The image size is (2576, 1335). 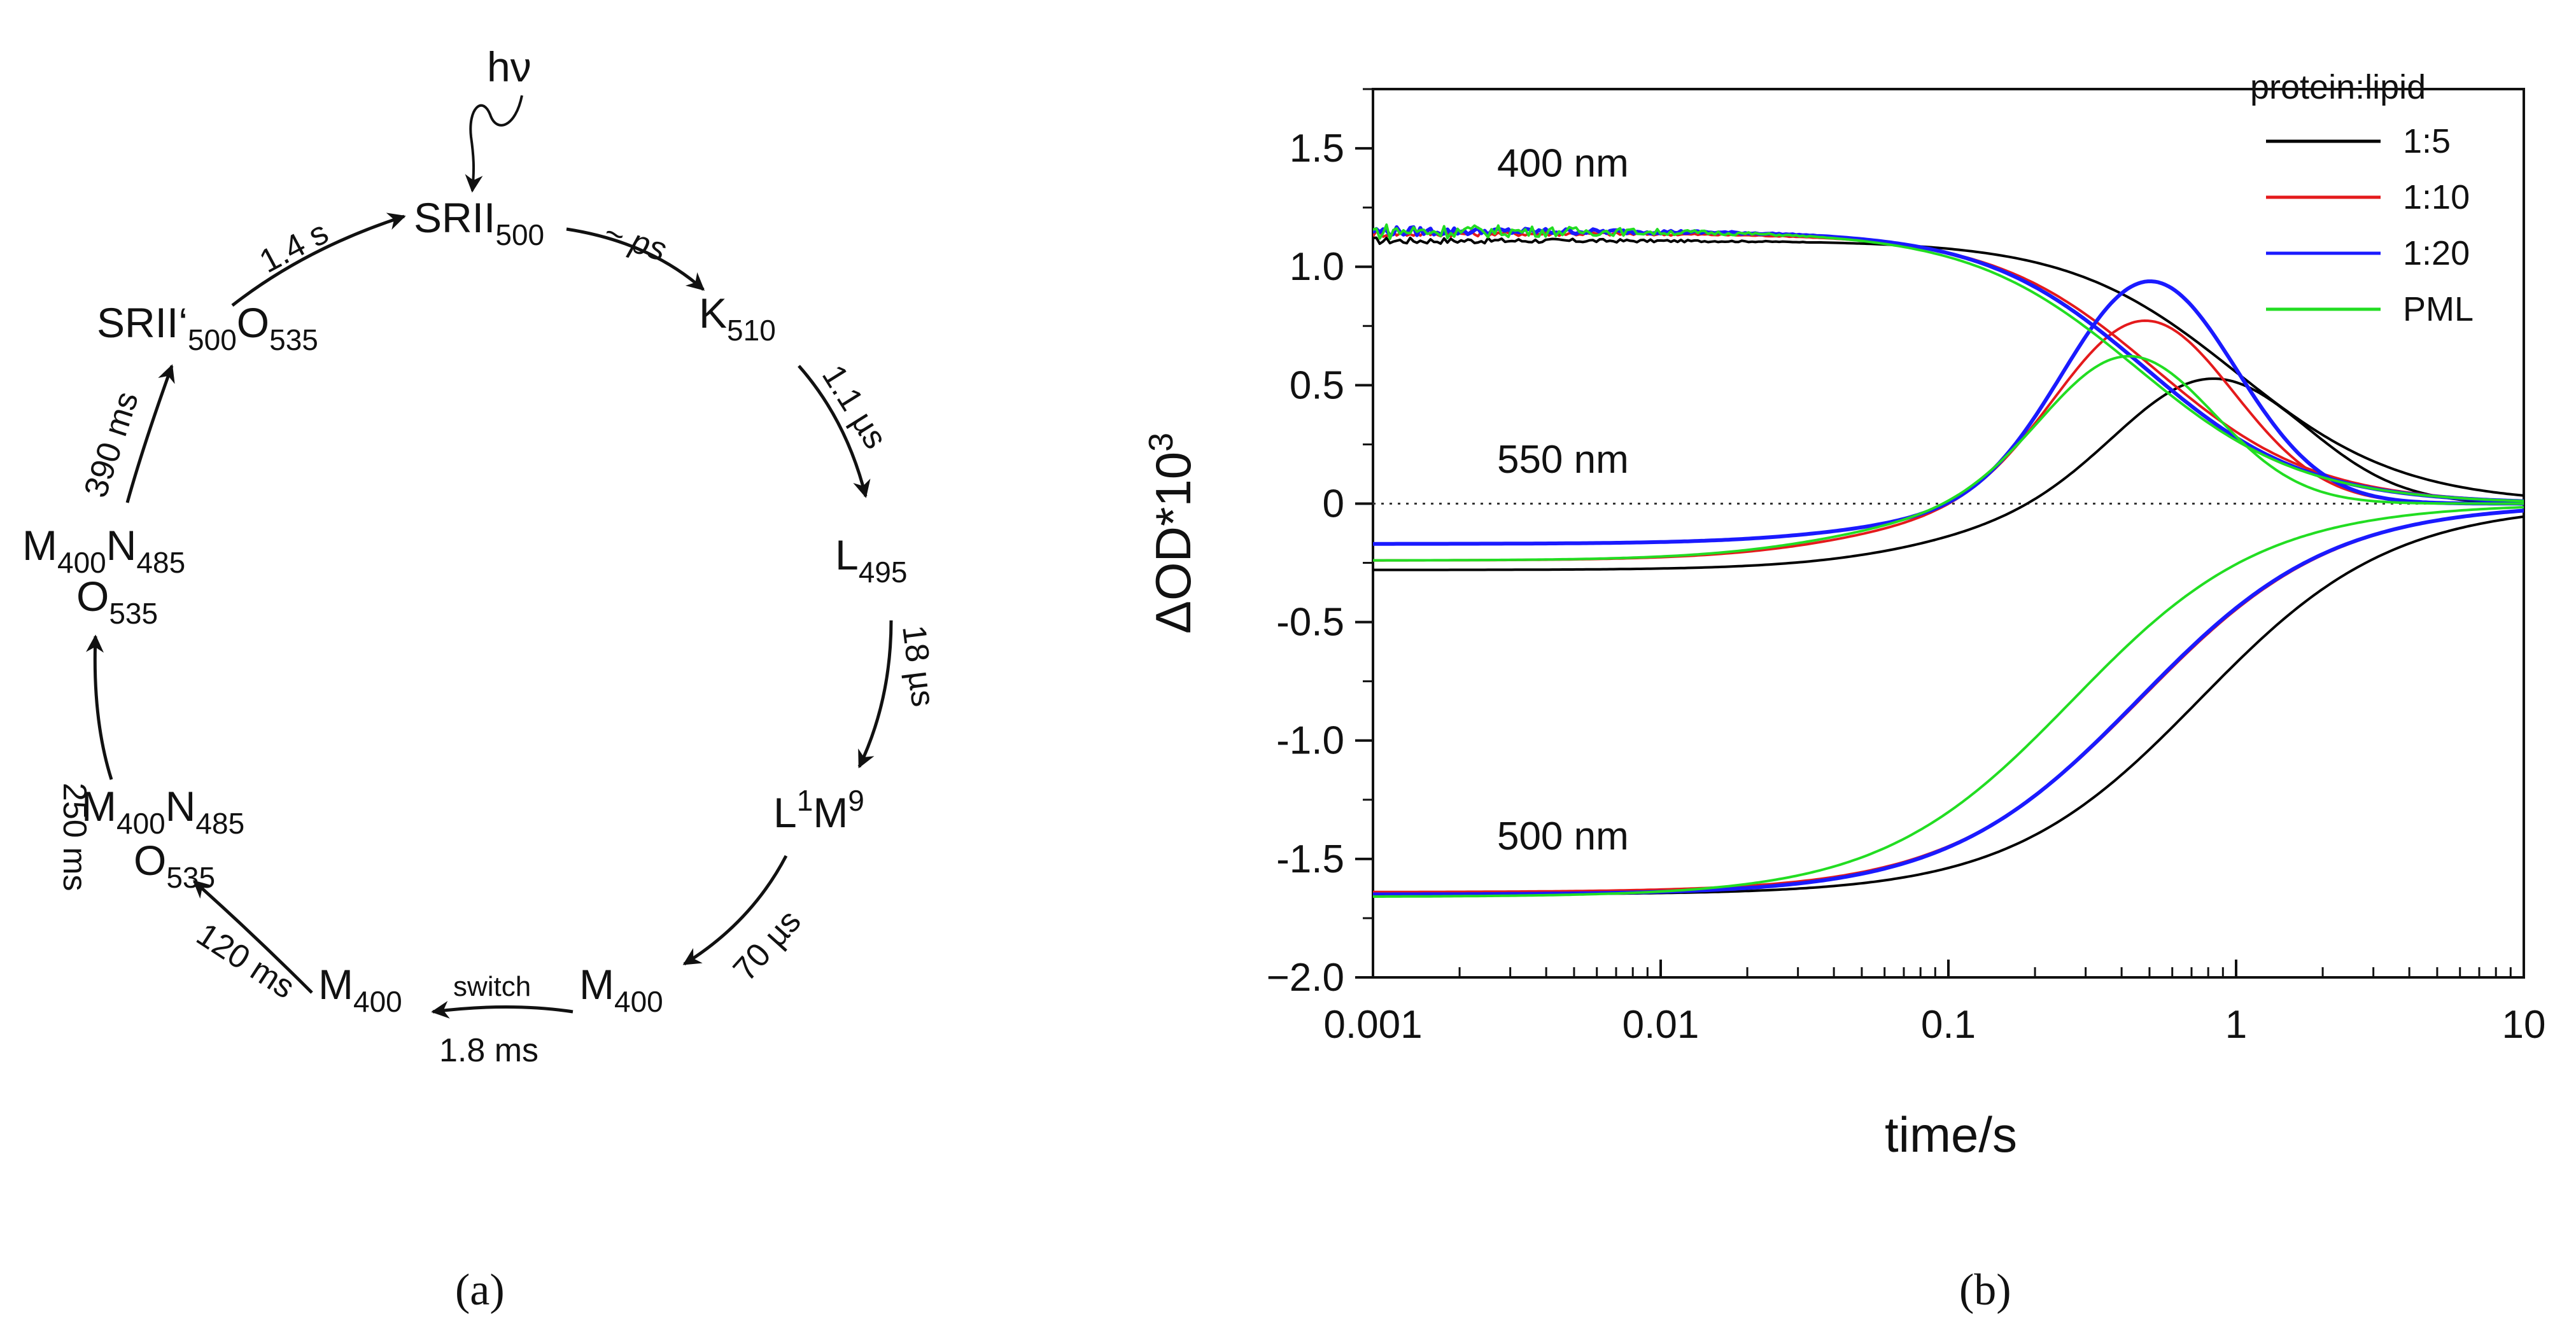 I want to click on y-tick-label: -1.0, so click(x=1310, y=741).